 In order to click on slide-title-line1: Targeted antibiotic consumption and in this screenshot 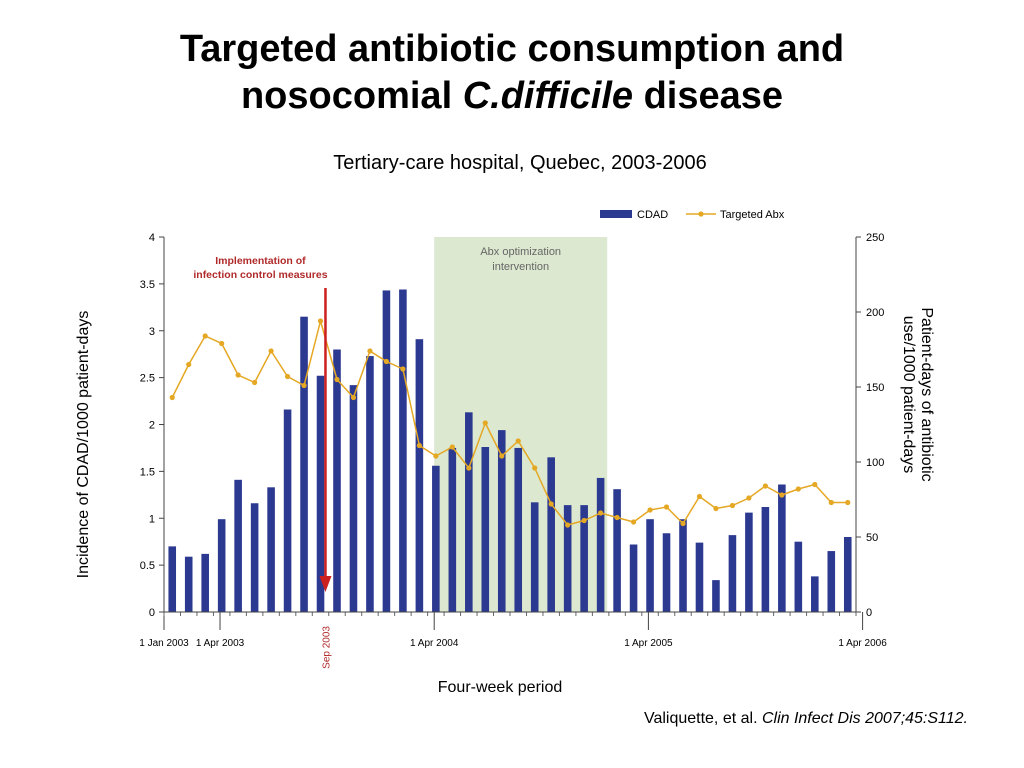, I will do `click(512, 49)`.